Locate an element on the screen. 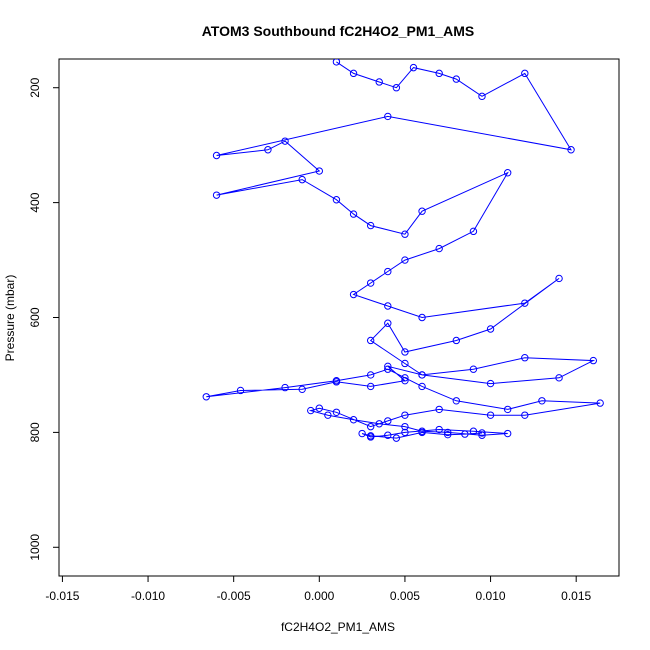 The height and width of the screenshot is (650, 650). y-axis: 200 400 600 800 1000 is located at coordinates (44, 319).